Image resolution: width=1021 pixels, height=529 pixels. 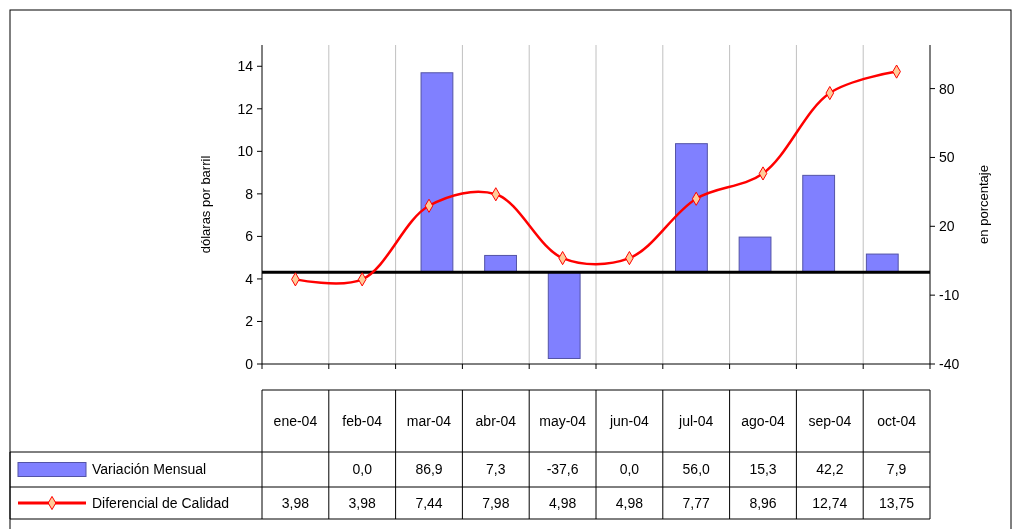 What do you see at coordinates (563, 420) in the screenshot?
I see `x-tick-label: may-04` at bounding box center [563, 420].